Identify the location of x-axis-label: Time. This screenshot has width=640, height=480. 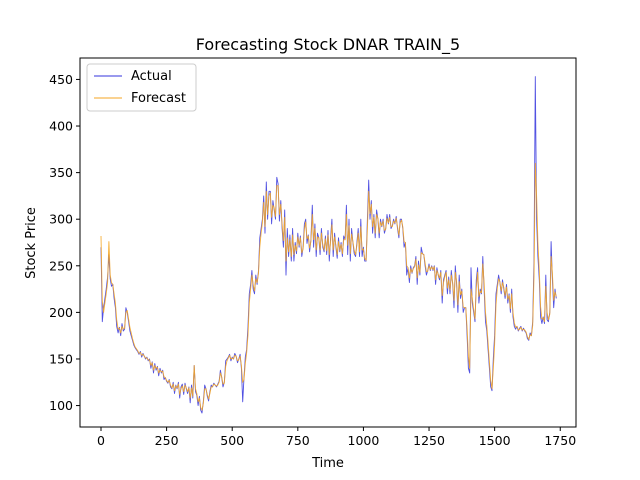
(327, 463).